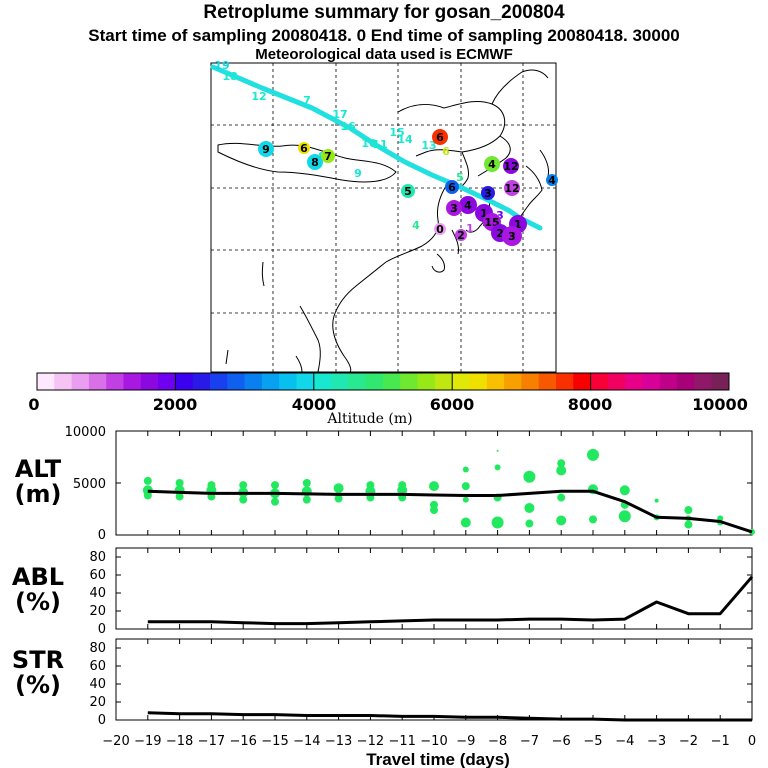  Describe the element at coordinates (720, 404) in the screenshot. I see `colorbar-tick-10000: 10000` at that location.